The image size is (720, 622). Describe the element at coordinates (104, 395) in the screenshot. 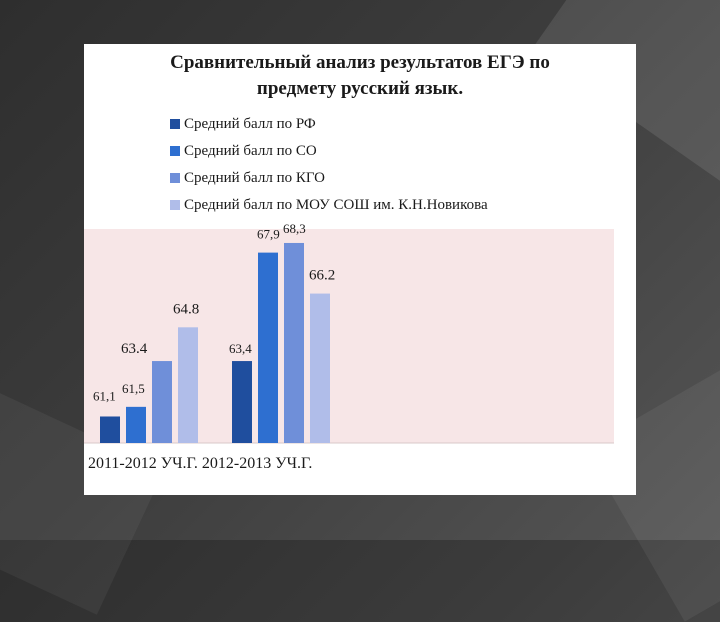

I see `data-label: 61,1` at that location.